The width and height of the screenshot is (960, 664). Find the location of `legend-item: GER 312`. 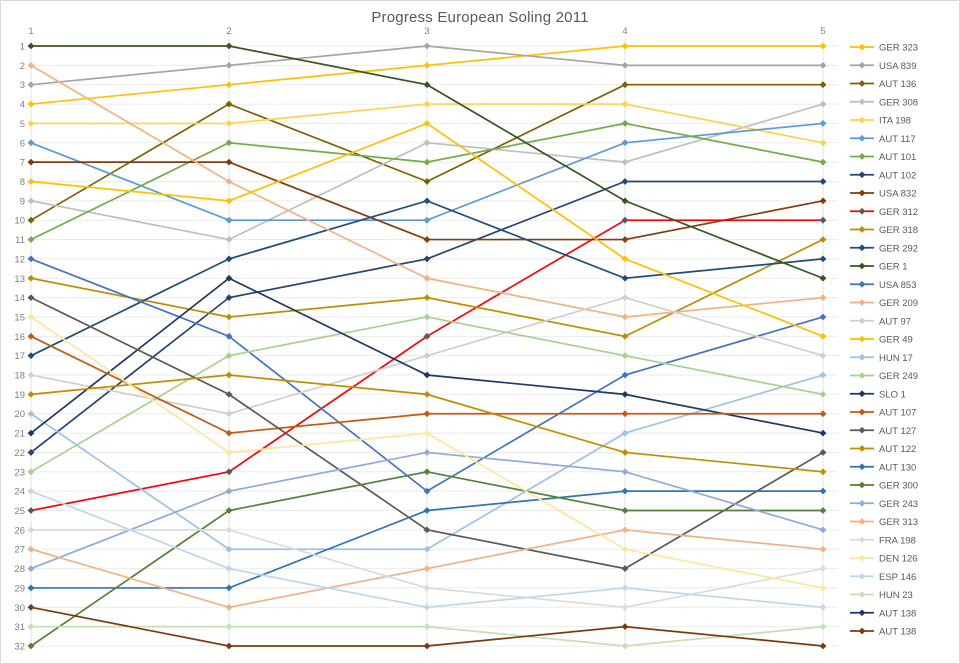

legend-item: GER 312 is located at coordinates (884, 212).